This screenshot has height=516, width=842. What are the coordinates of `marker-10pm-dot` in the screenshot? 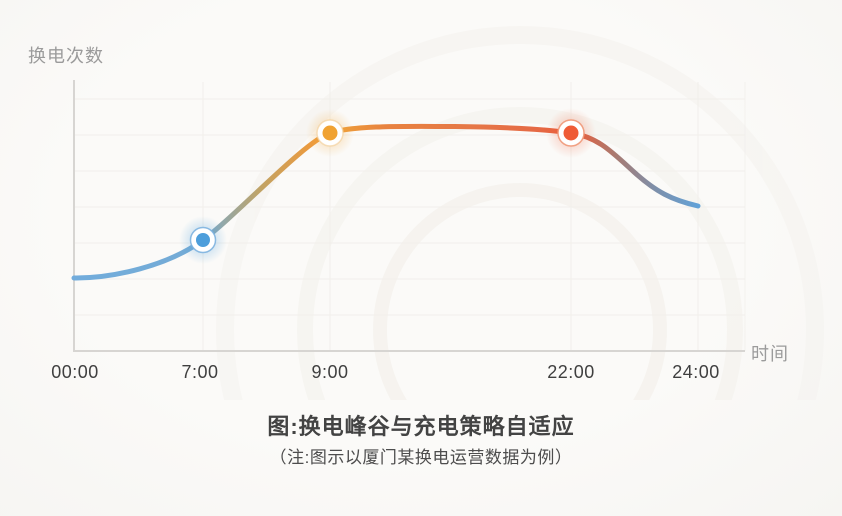 It's located at (571, 133).